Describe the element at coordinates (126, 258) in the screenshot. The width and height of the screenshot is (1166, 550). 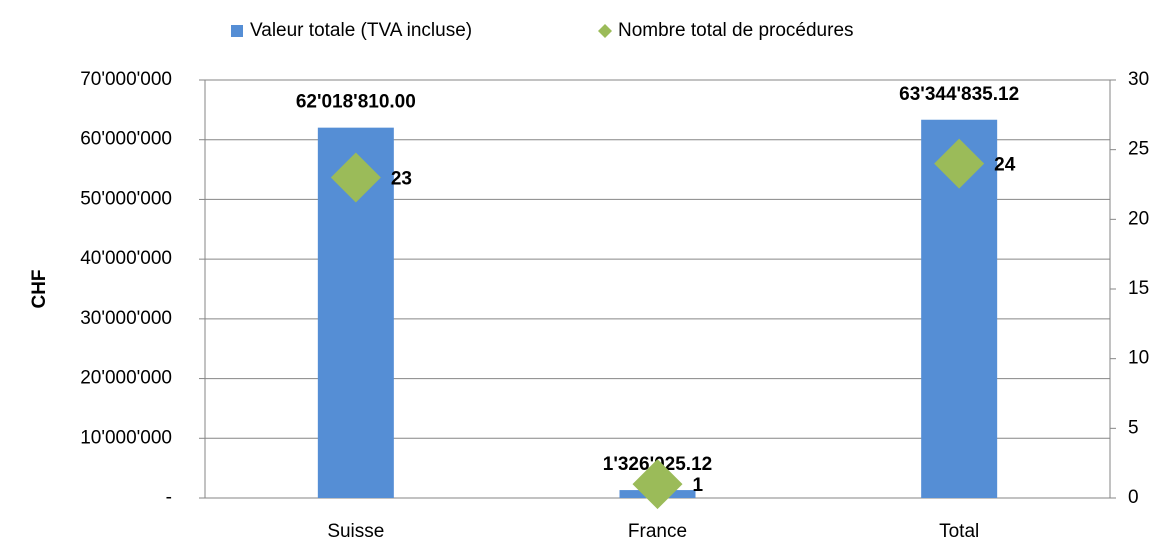
I see `y-tick-label: 40'000'000` at that location.